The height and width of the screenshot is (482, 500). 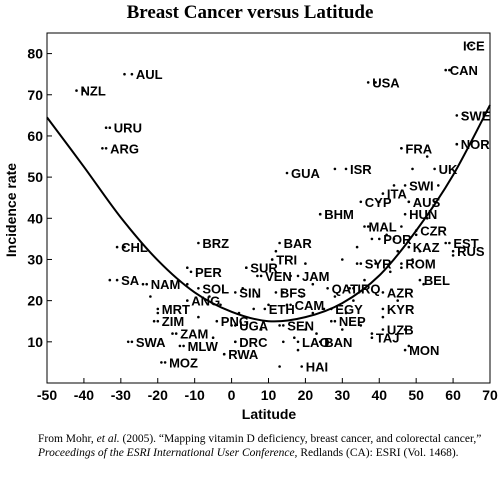 What do you see at coordinates (471, 251) in the screenshot?
I see `point-label: RUS` at bounding box center [471, 251].